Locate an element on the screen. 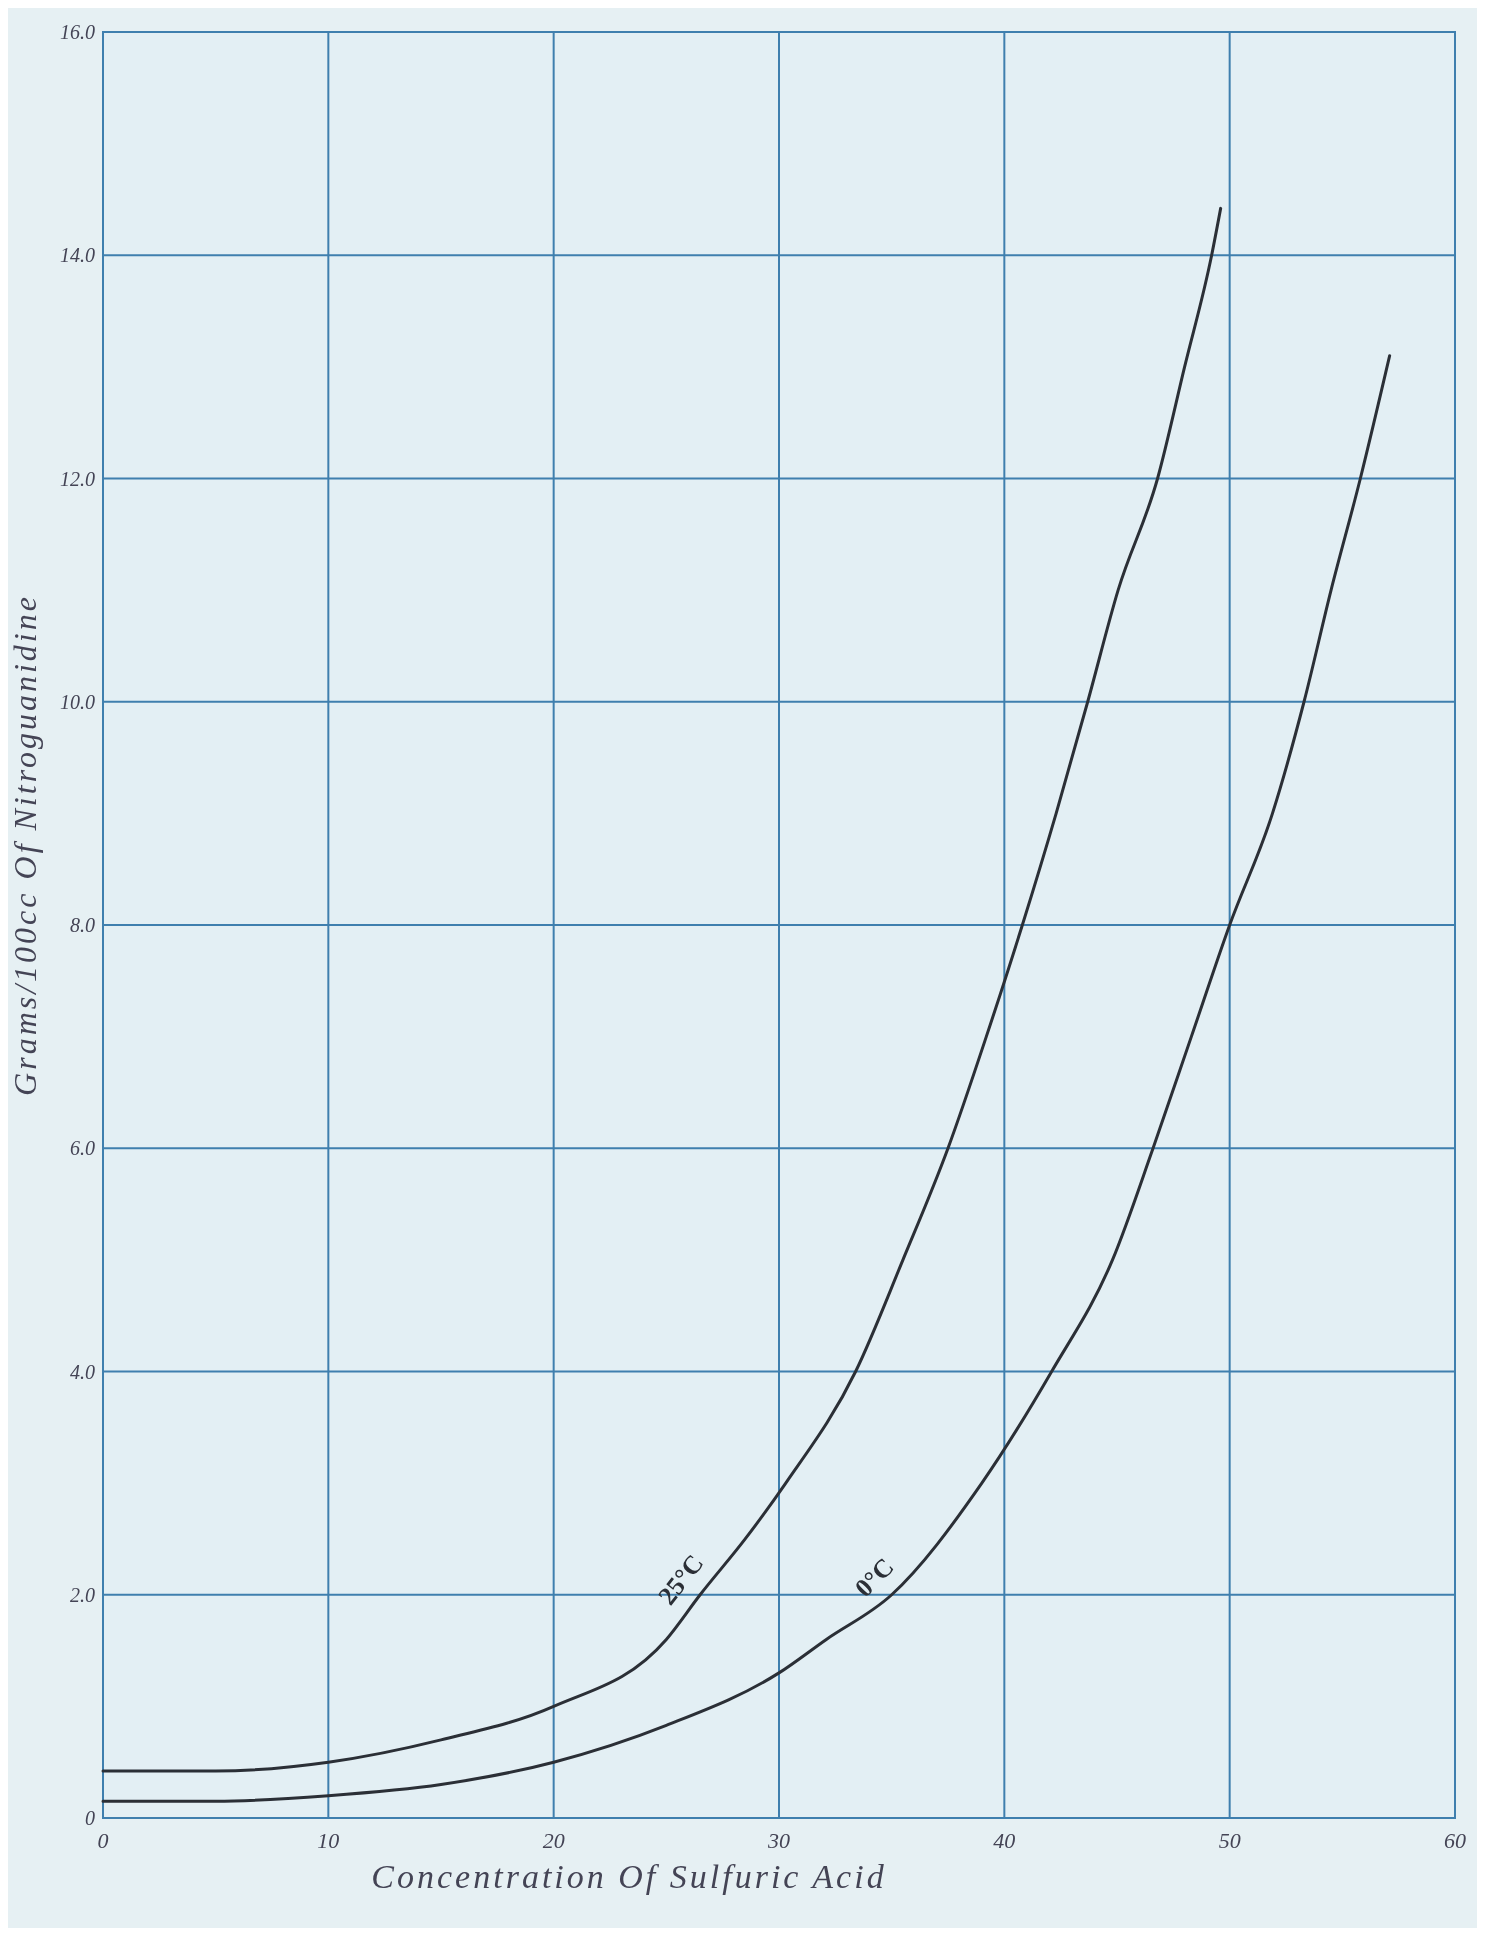 This screenshot has width=1485, height=1939. x-axis-title: Concentration Of Sulfuric Acid is located at coordinates (629, 1876).